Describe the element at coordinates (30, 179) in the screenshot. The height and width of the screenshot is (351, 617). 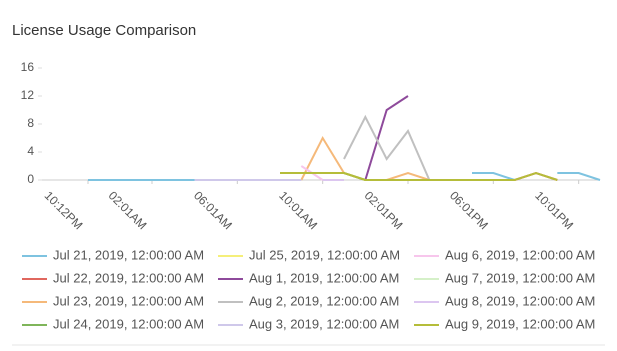
I see `y-tick-label: 0` at that location.